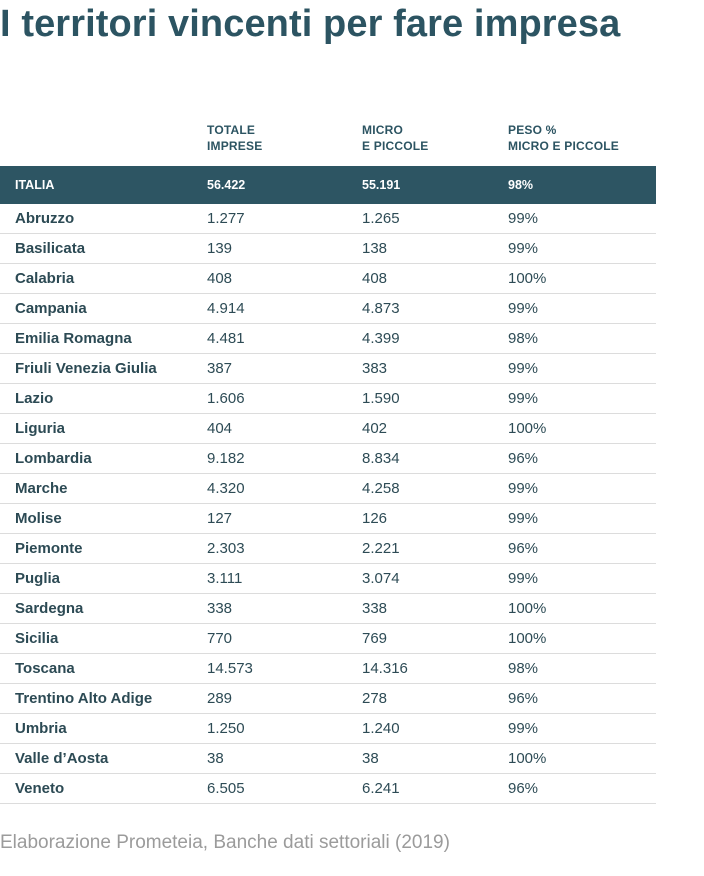  Describe the element at coordinates (395, 138) in the screenshot. I see `column-header-micro-piccole: MICRO E PICCOLE` at that location.